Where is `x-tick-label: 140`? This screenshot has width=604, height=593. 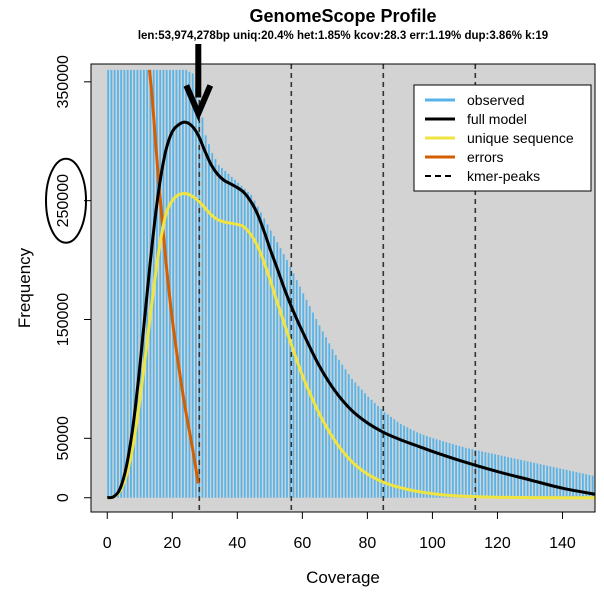
x-tick-label: 140 is located at coordinates (562, 543).